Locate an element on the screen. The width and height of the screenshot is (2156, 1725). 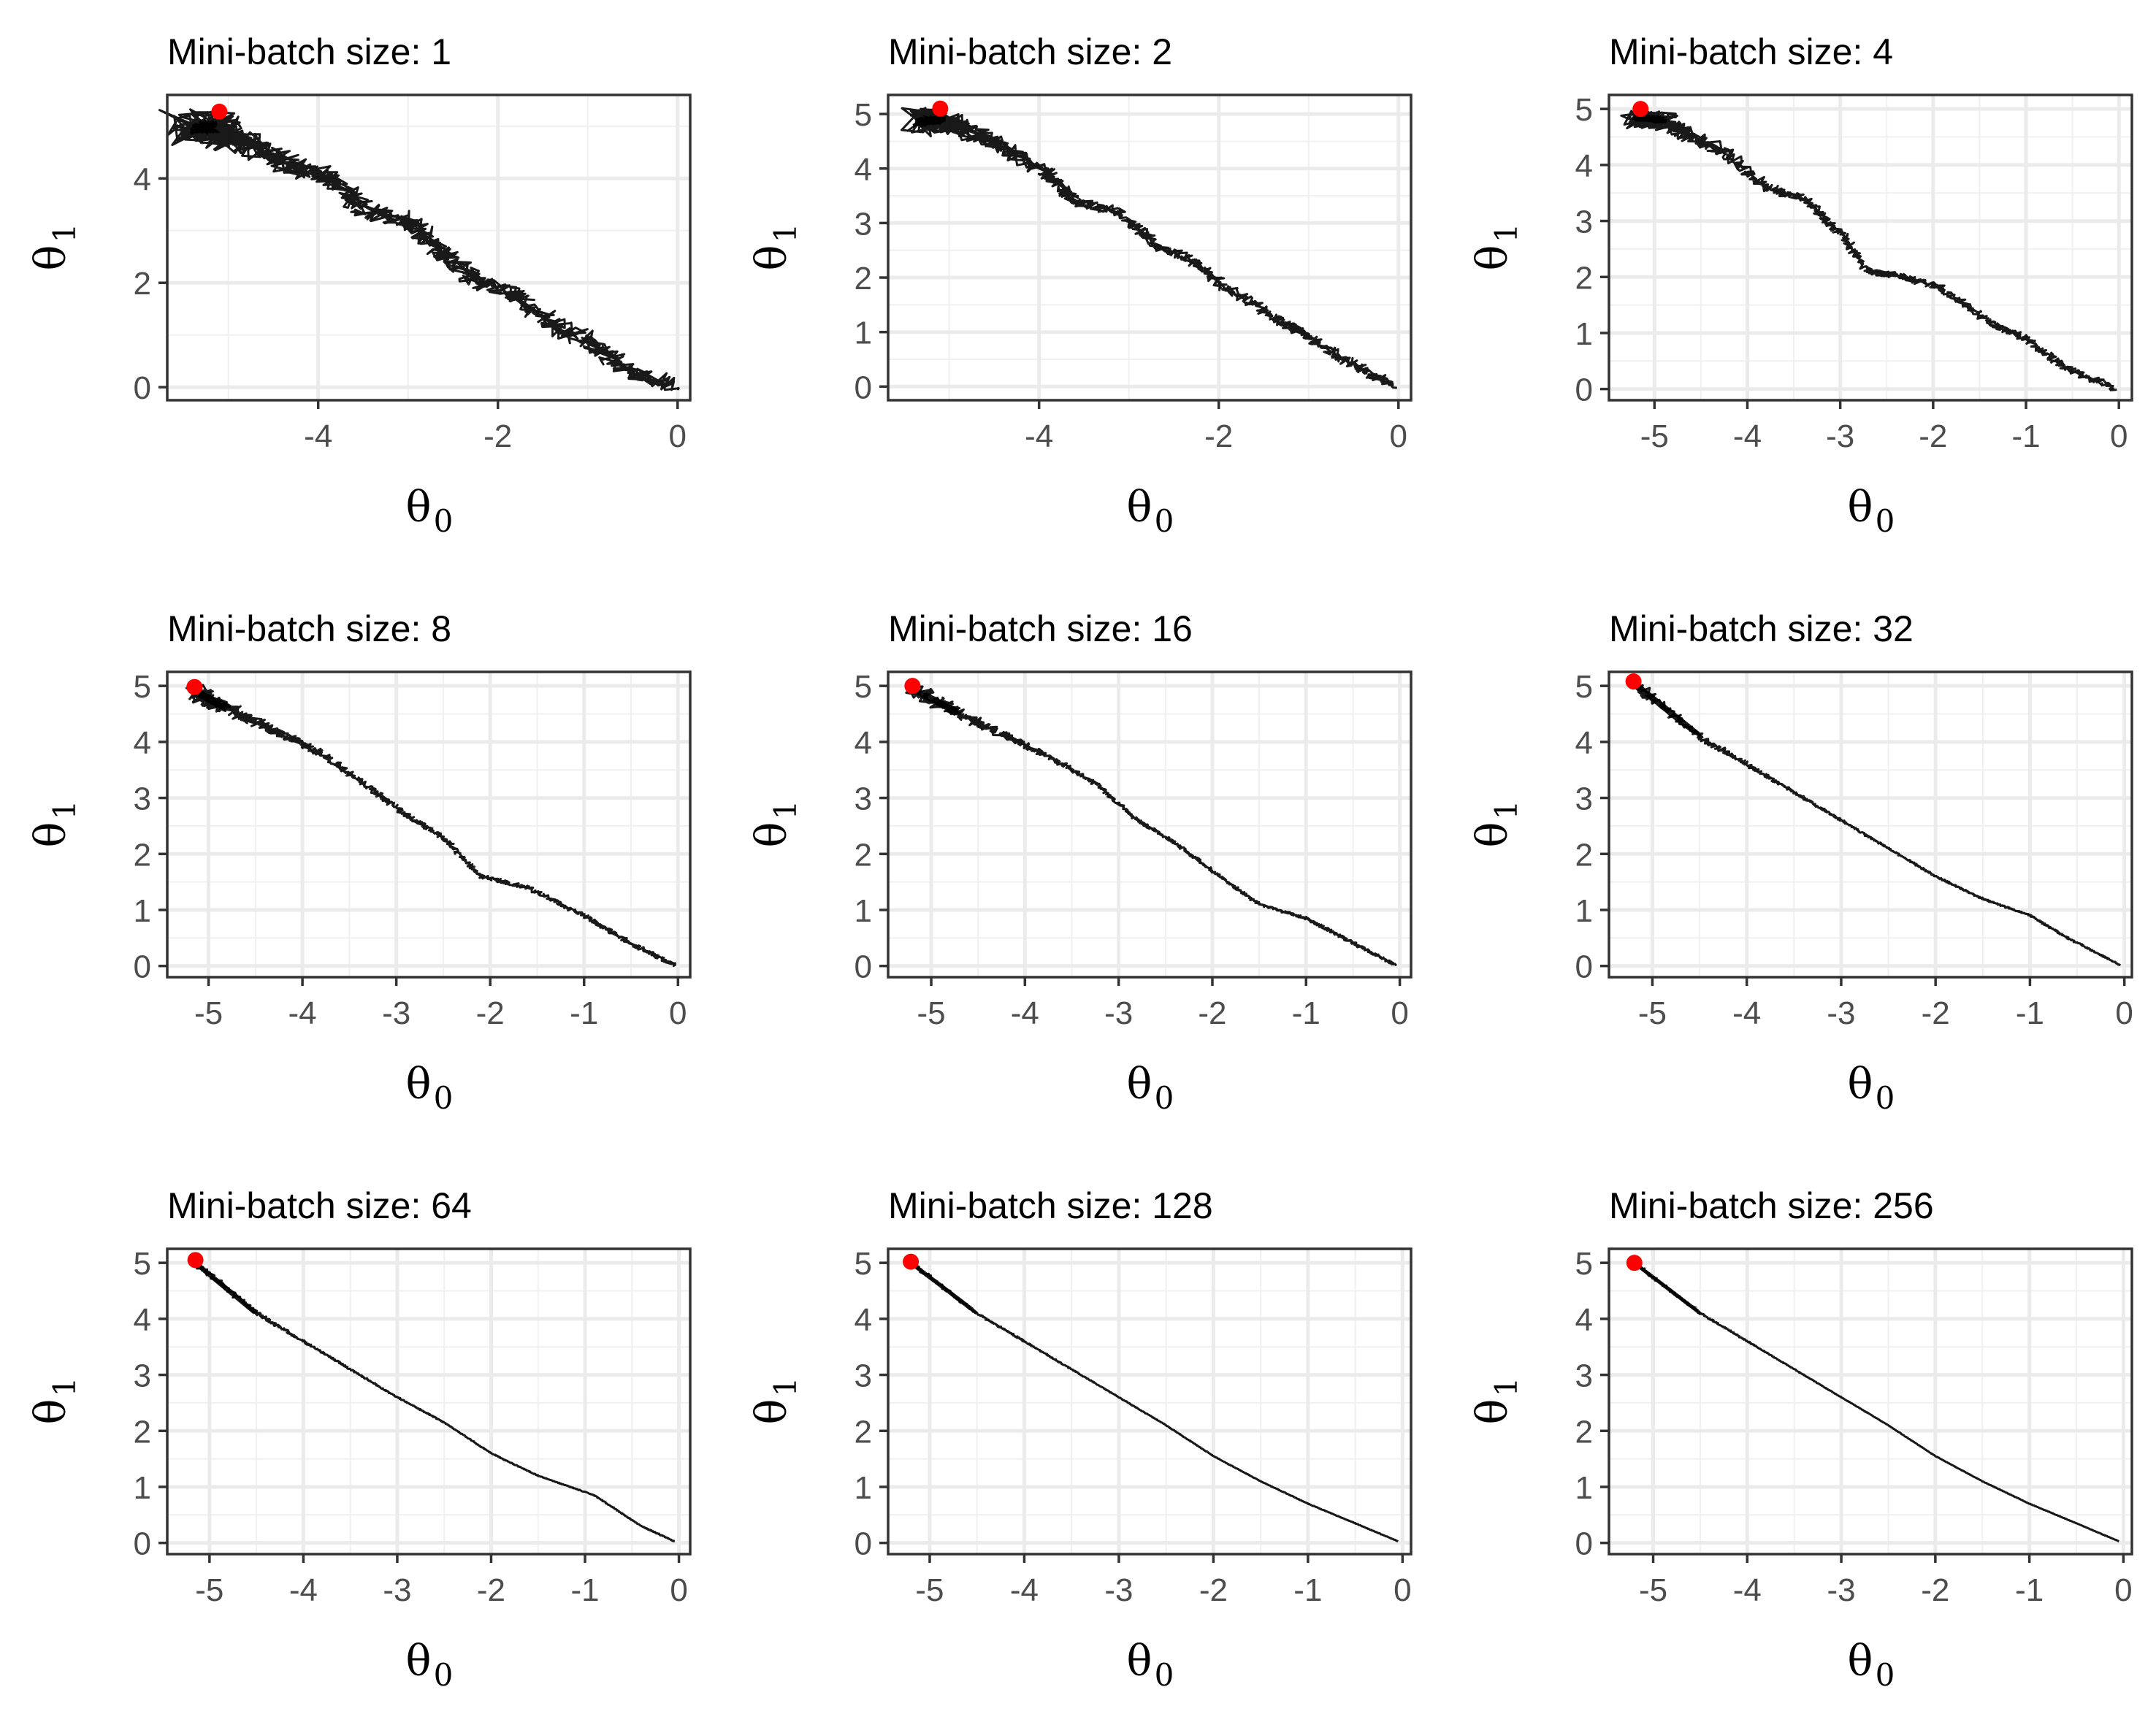
panel-title: Mini-batch size: 32 is located at coordinates (1762, 628).